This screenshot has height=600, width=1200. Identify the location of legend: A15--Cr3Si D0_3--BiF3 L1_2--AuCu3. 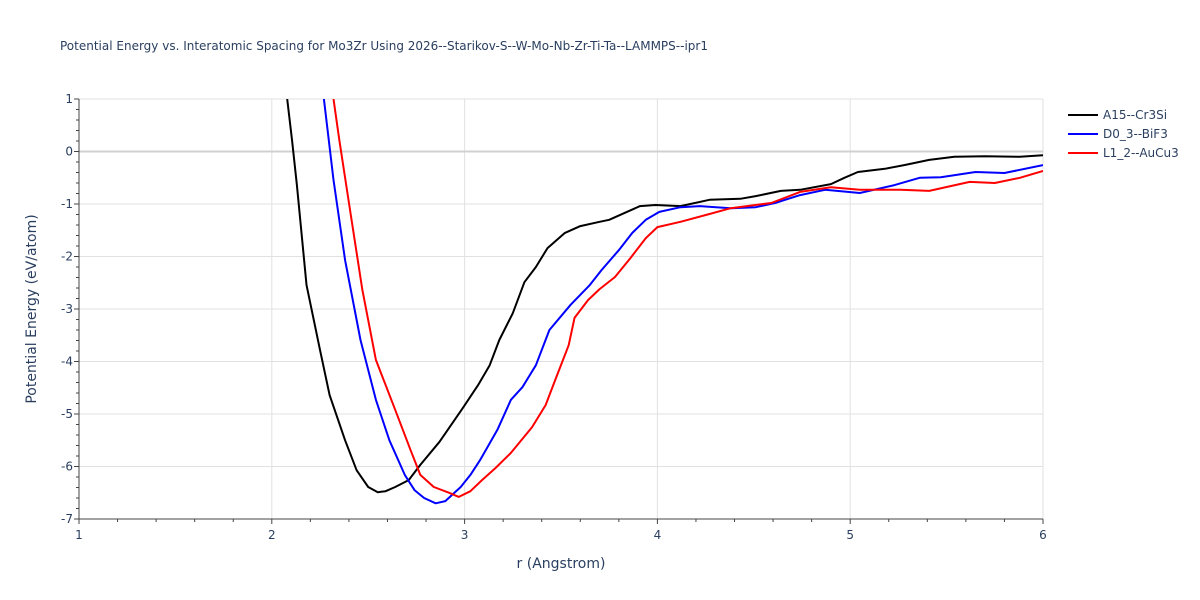
(1123, 134).